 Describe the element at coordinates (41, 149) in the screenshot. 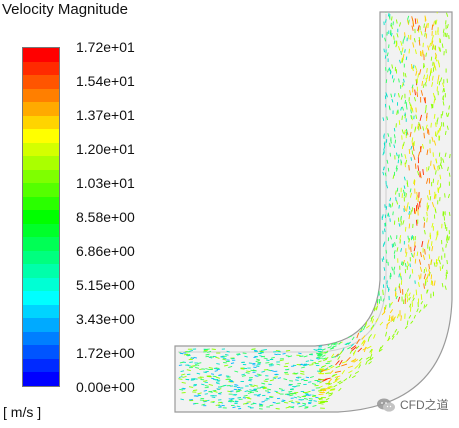

I see `color-swatch` at that location.